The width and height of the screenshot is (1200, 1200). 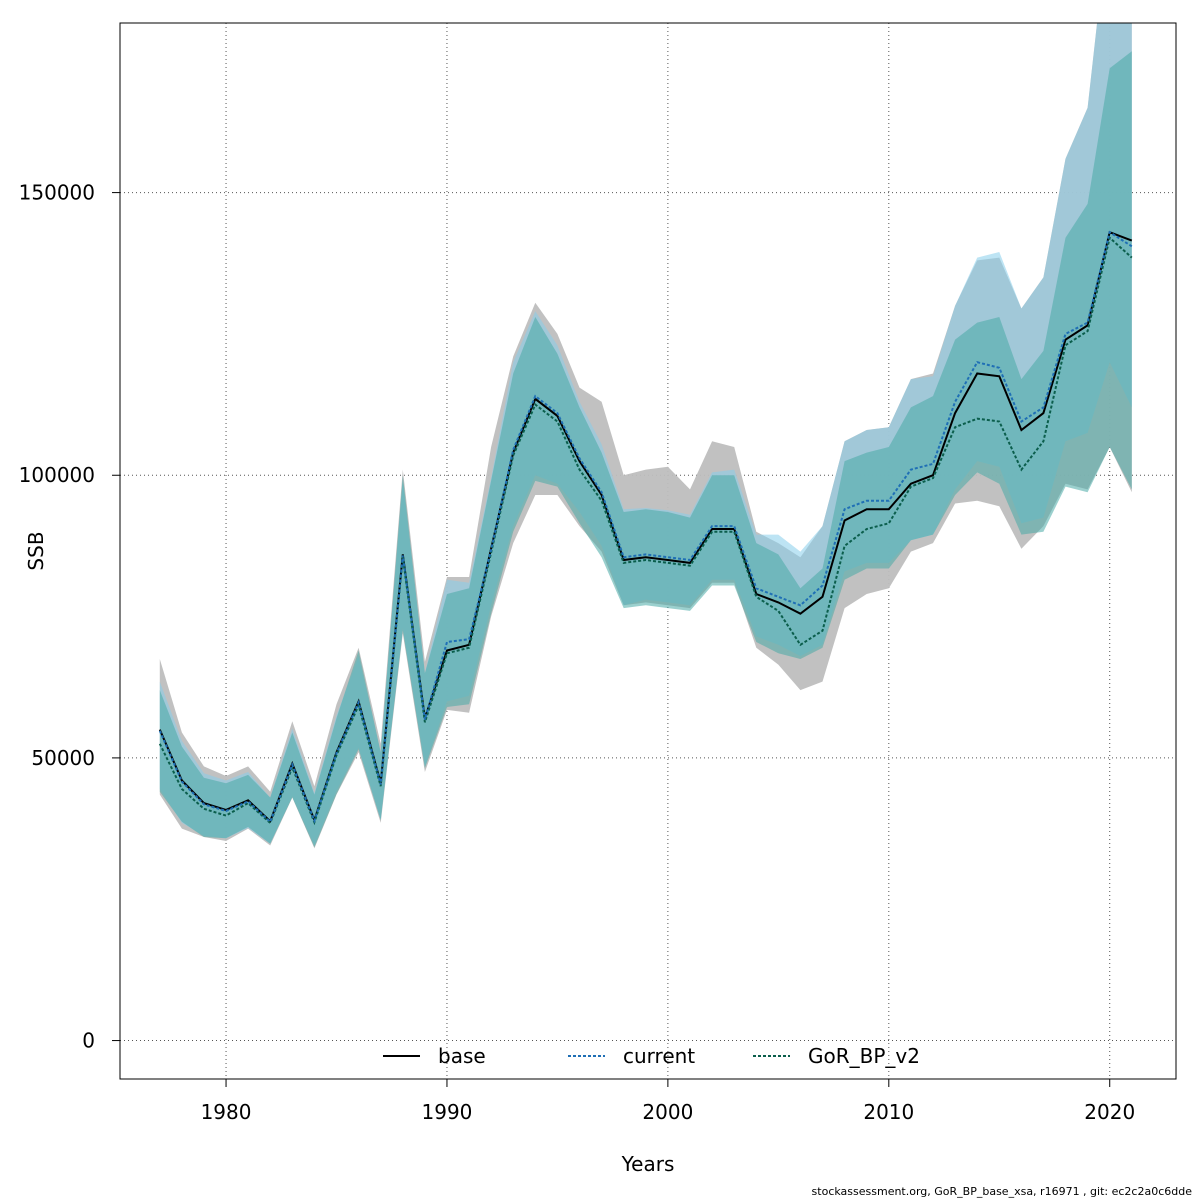 I want to click on y-tick-label: 100000, so click(x=57, y=475).